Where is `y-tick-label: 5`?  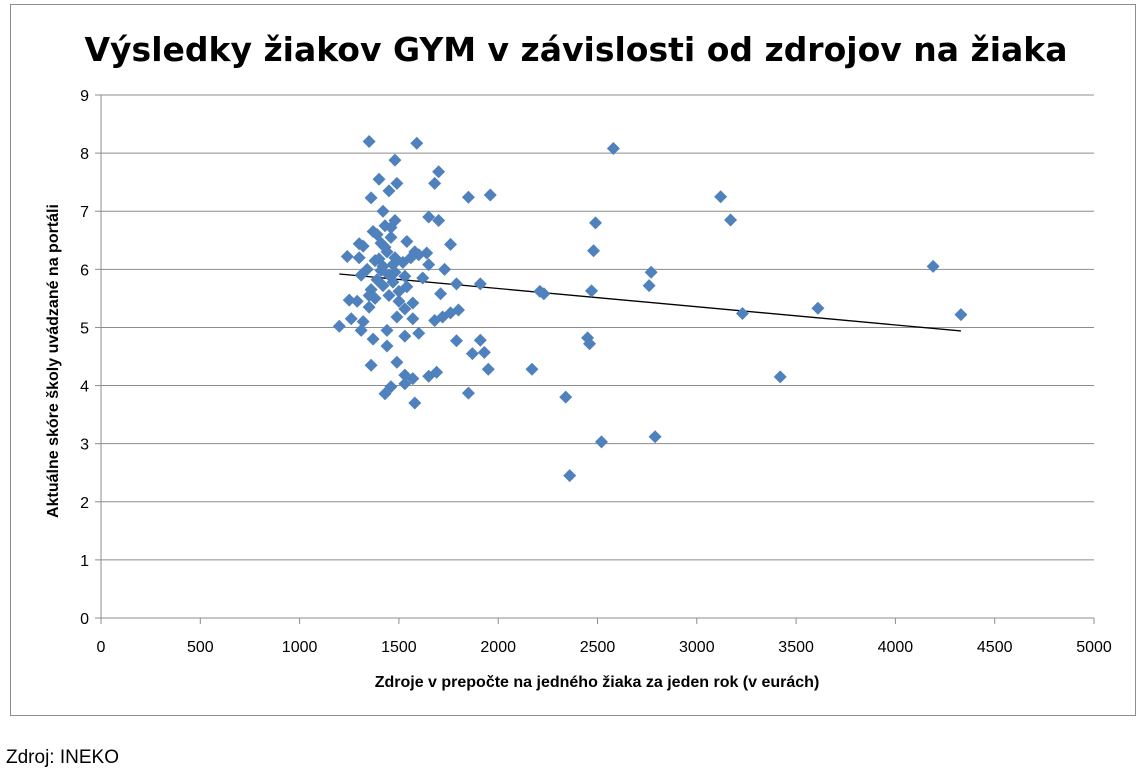
y-tick-label: 5 is located at coordinates (84, 328).